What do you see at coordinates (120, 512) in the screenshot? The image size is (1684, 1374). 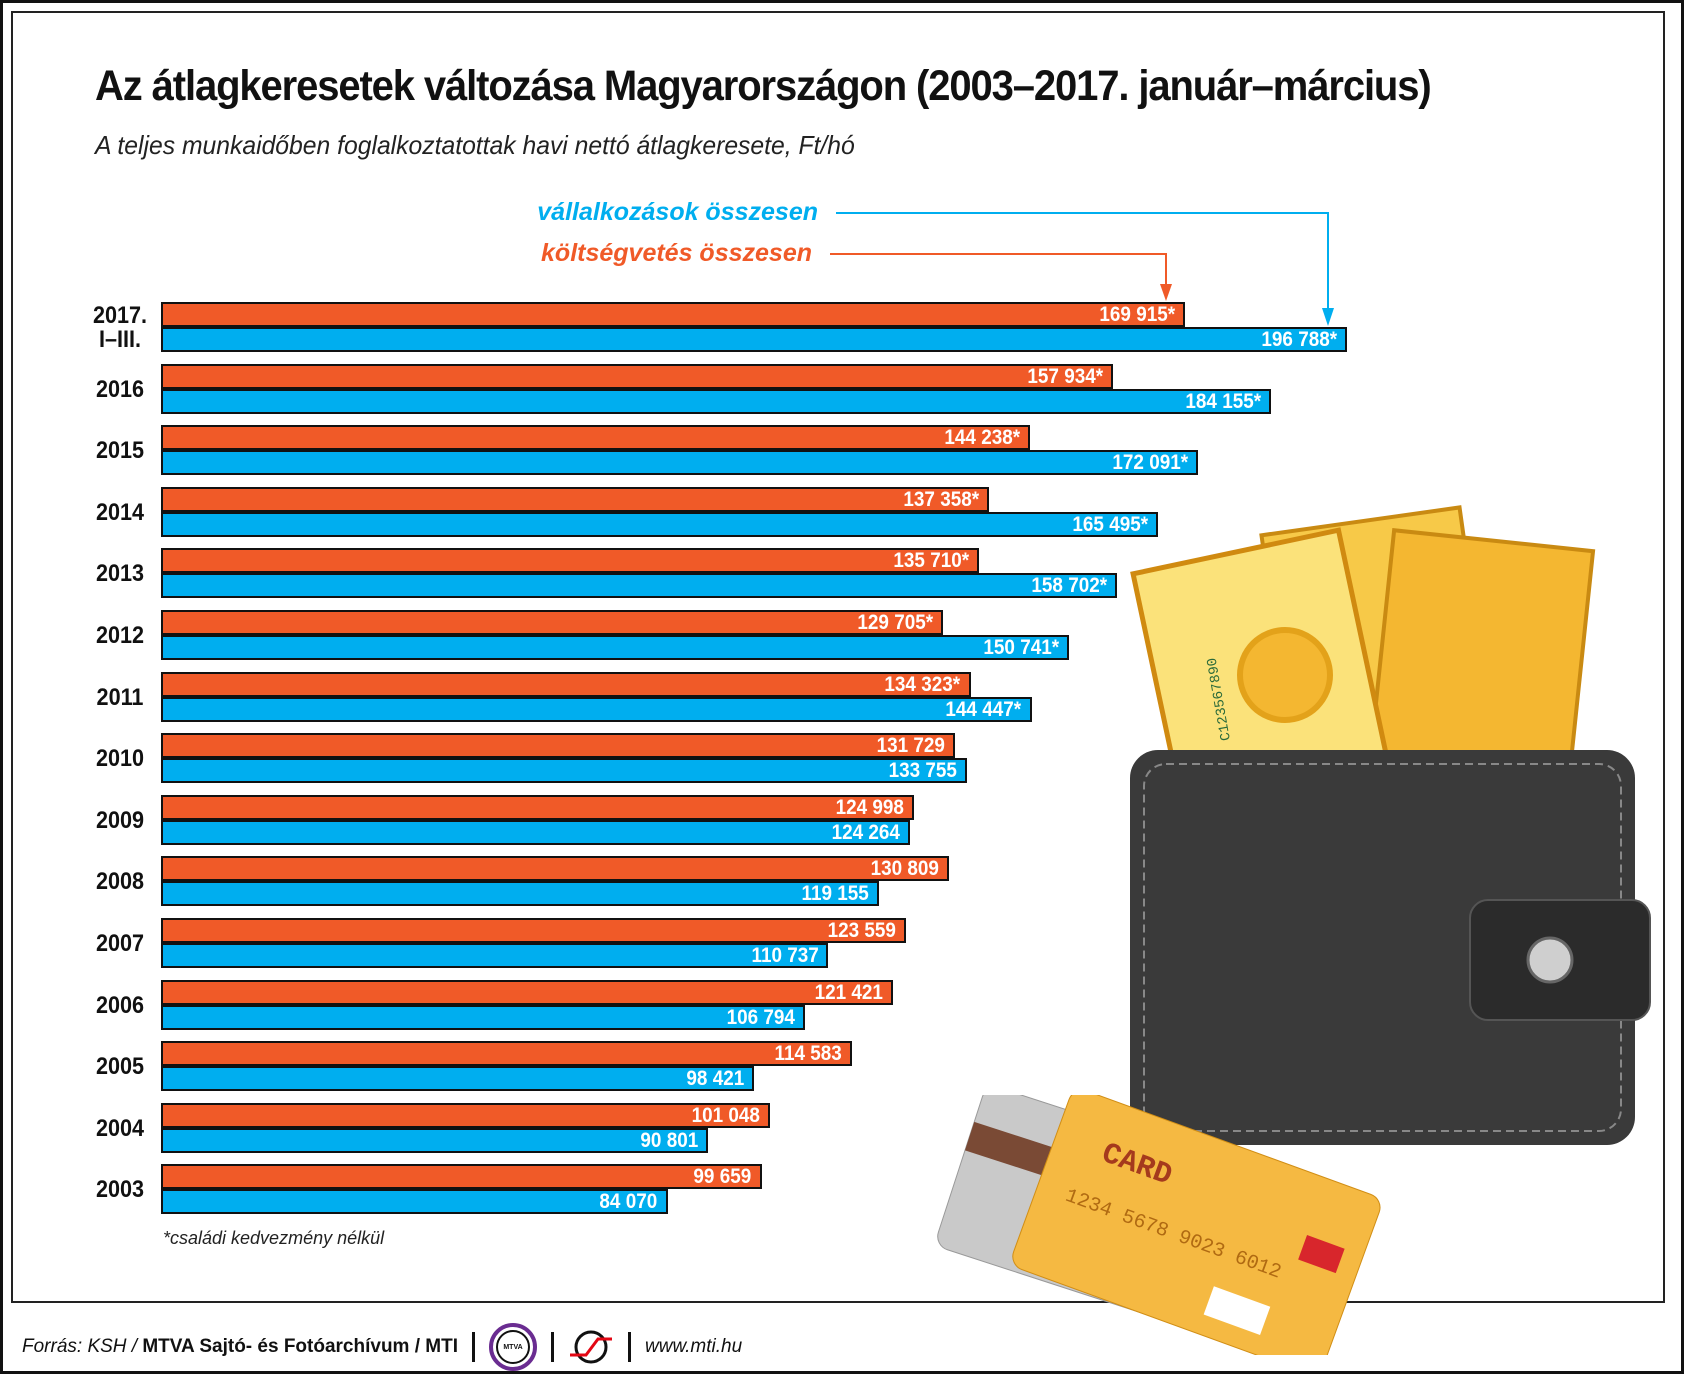 I see `category-label: 2014` at bounding box center [120, 512].